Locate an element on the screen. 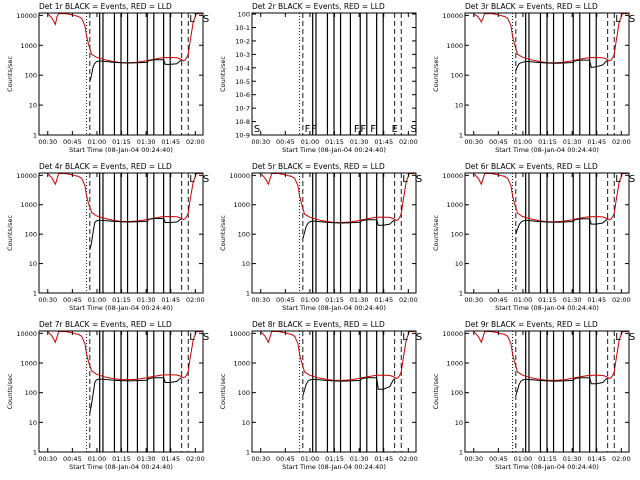 Image resolution: width=640 pixels, height=480 pixels. panel-title: Det 7r BLACK = Events, RED = LLD is located at coordinates (105, 324).